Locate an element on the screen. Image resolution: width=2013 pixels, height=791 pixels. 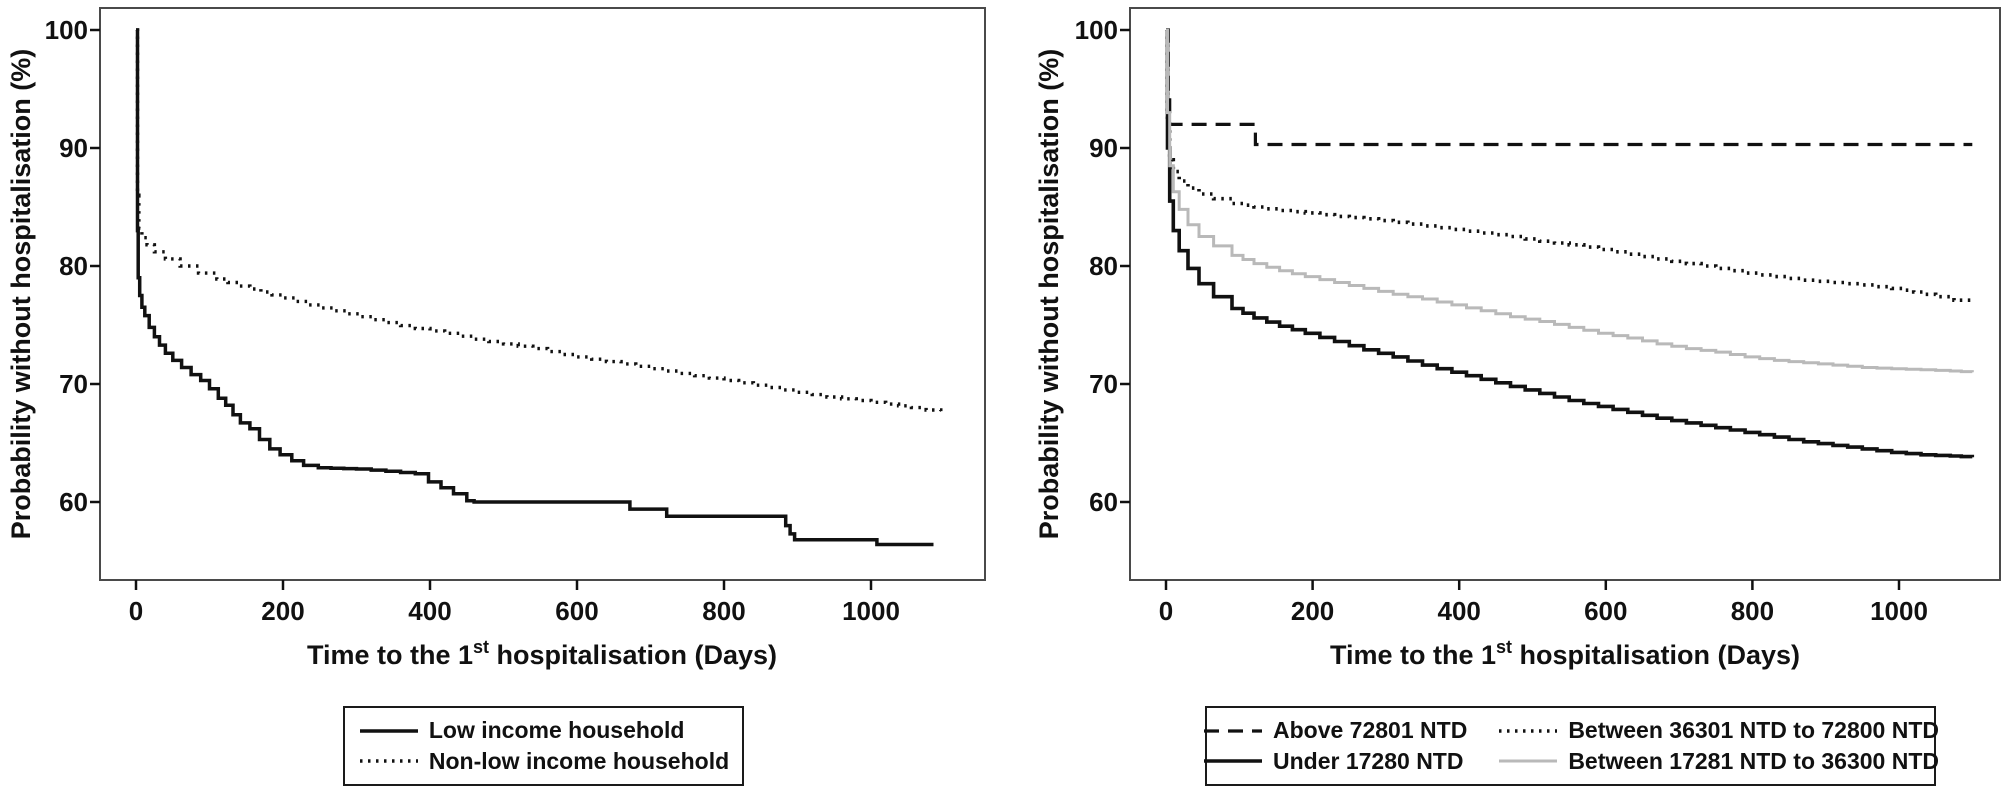
legend-label: Low income household is located at coordinates (556, 730).